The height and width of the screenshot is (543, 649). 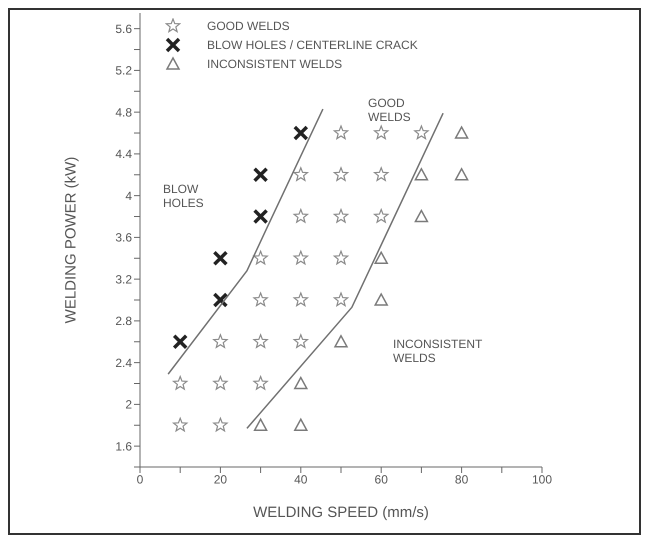 I want to click on y-tick-label: 4.8, so click(x=123, y=112).